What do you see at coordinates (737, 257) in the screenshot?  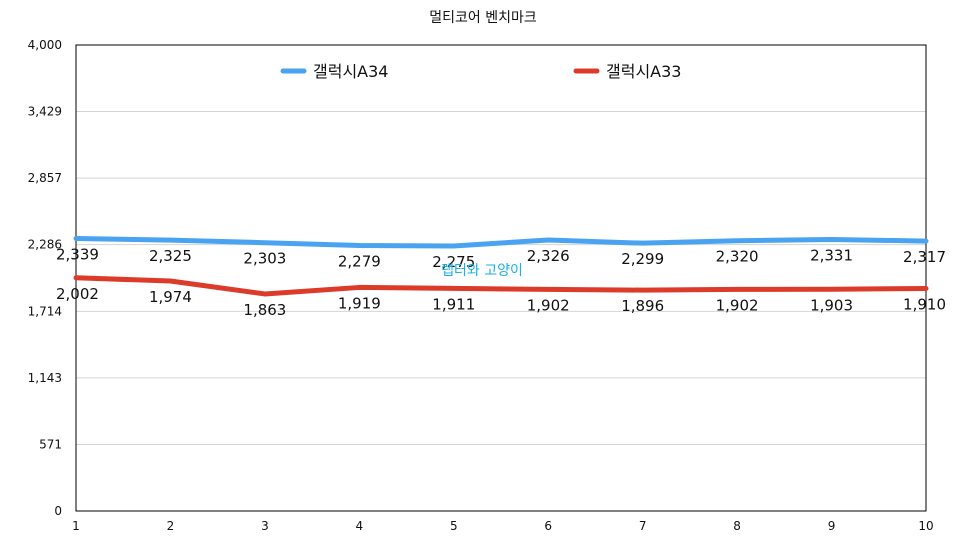 I see `data-label: 2,320` at bounding box center [737, 257].